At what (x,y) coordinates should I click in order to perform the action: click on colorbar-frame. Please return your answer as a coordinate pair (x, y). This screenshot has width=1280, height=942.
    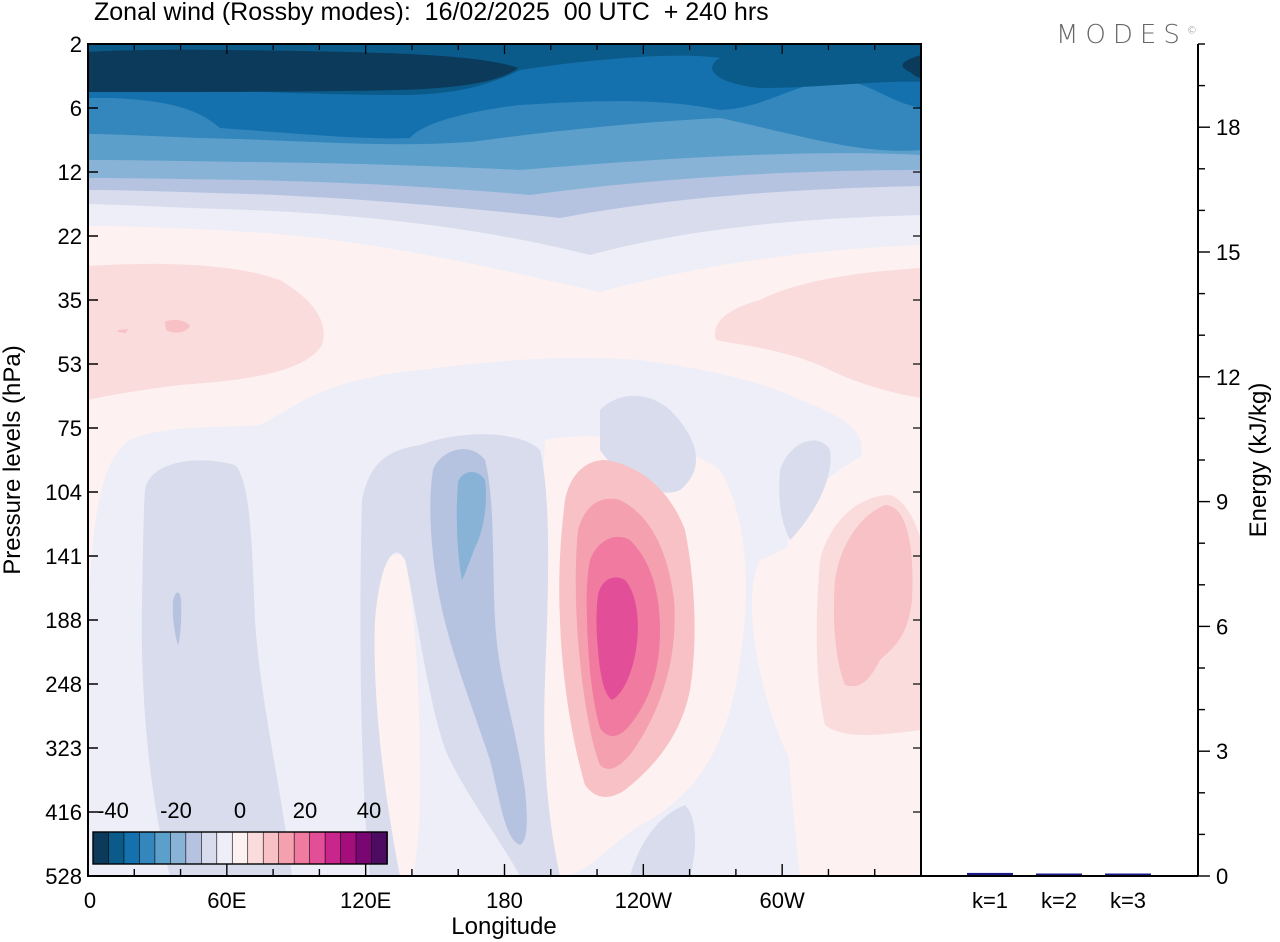
    Looking at the image, I should click on (240, 848).